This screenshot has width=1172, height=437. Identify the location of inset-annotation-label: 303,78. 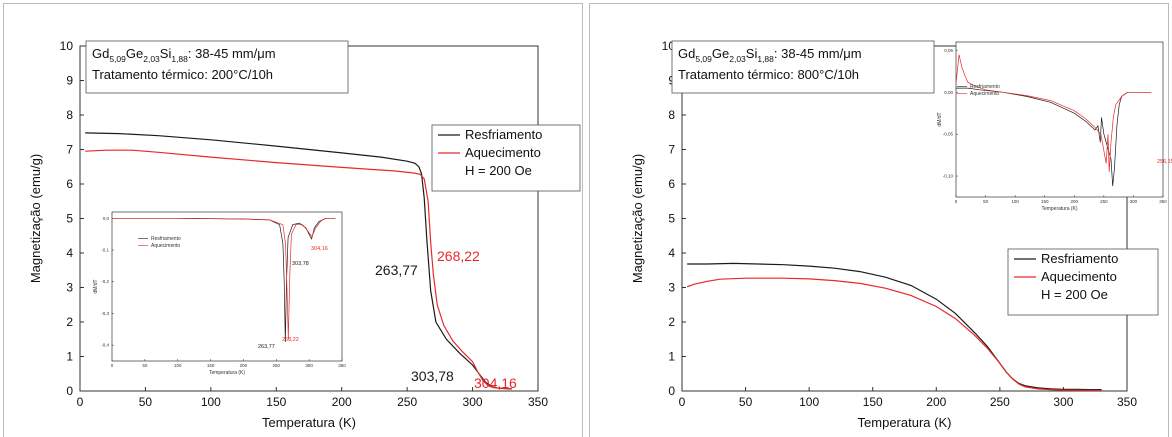
(300, 264).